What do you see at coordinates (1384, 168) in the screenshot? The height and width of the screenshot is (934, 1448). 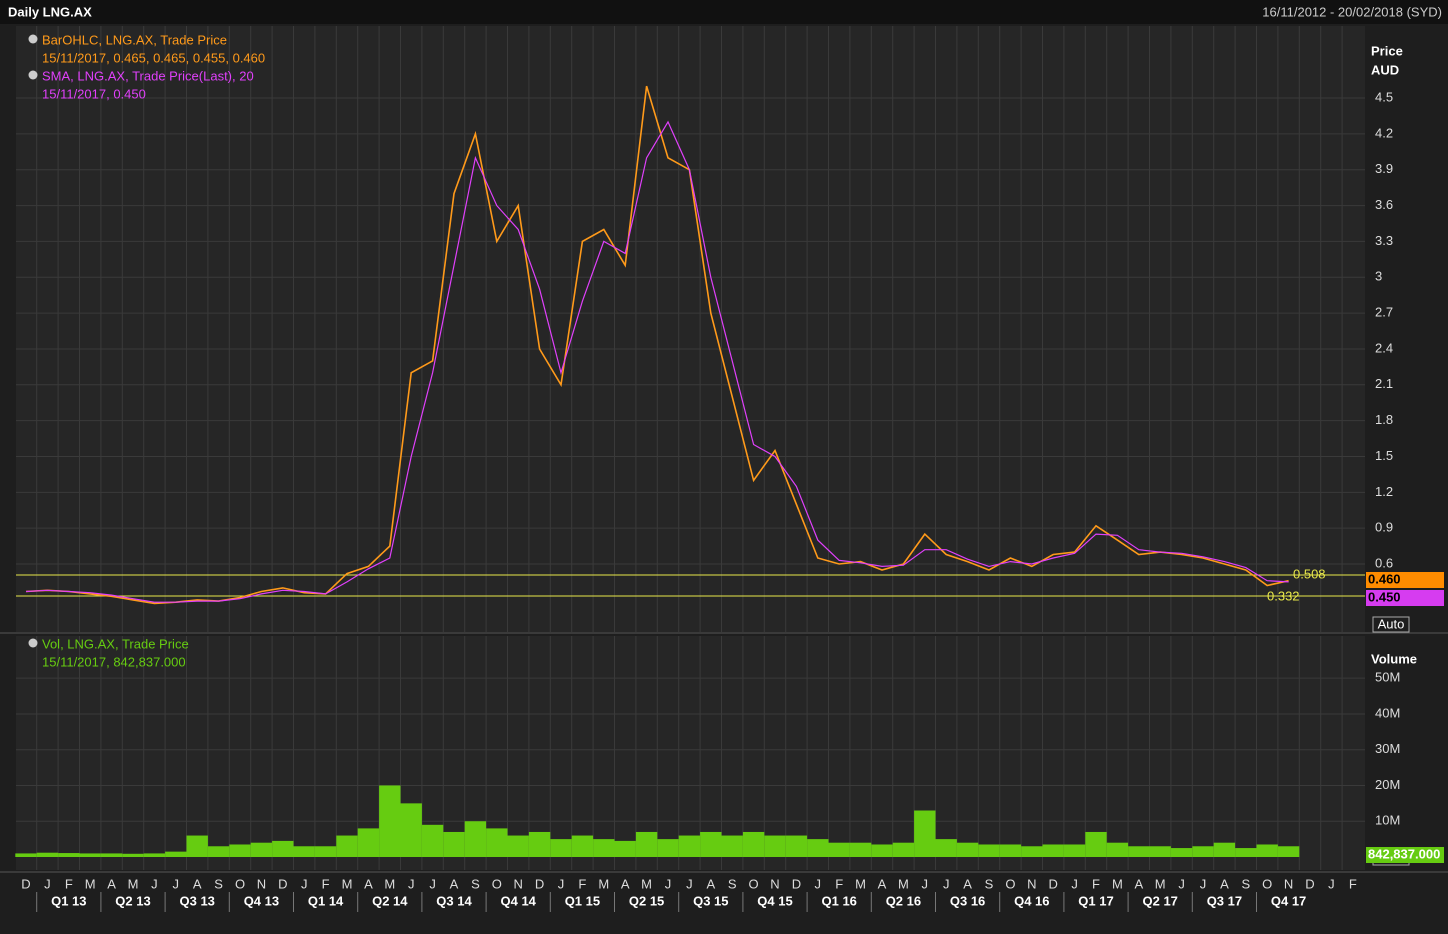 I see `y-tick-label: 3.9` at bounding box center [1384, 168].